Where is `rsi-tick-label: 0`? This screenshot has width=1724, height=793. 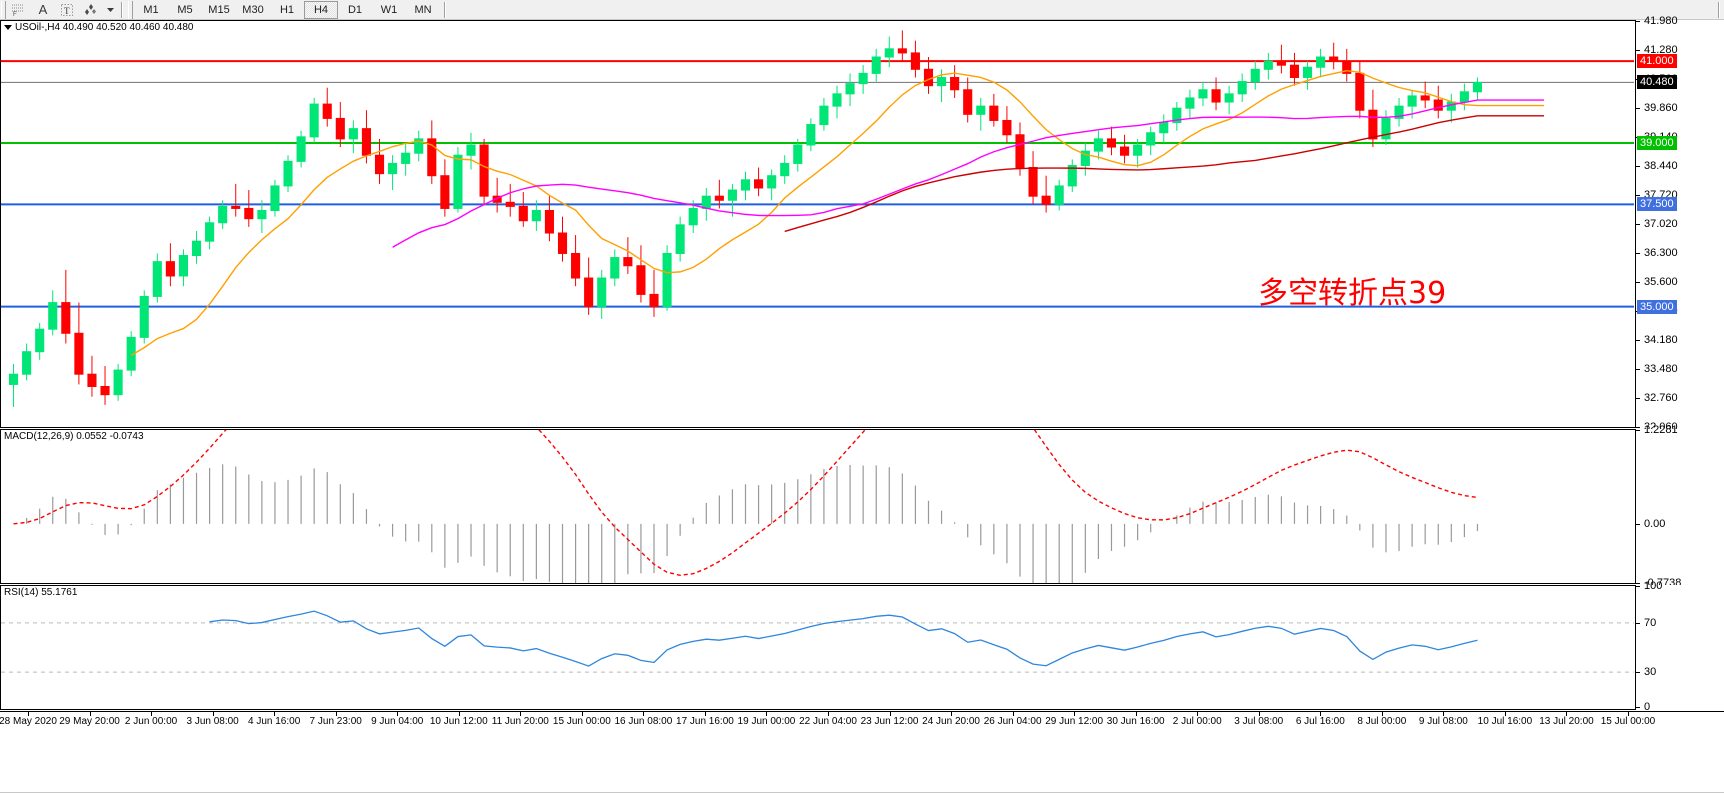
rsi-tick-label: 0 is located at coordinates (1647, 707).